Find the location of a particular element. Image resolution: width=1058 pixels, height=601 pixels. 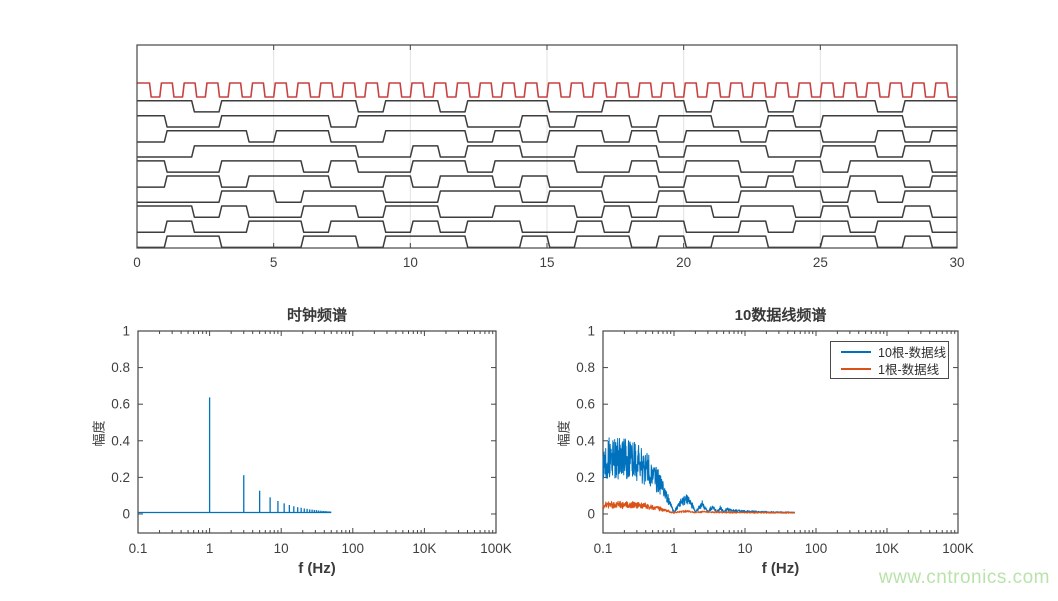

clock-spectrum-xlabel: f (Hz) is located at coordinates (317, 568).